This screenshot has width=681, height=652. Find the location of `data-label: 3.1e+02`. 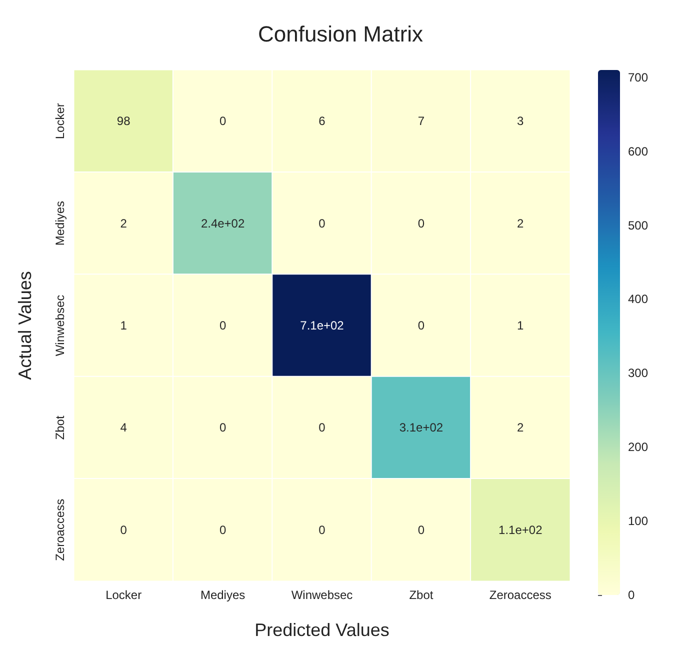

data-label: 3.1e+02 is located at coordinates (421, 427).